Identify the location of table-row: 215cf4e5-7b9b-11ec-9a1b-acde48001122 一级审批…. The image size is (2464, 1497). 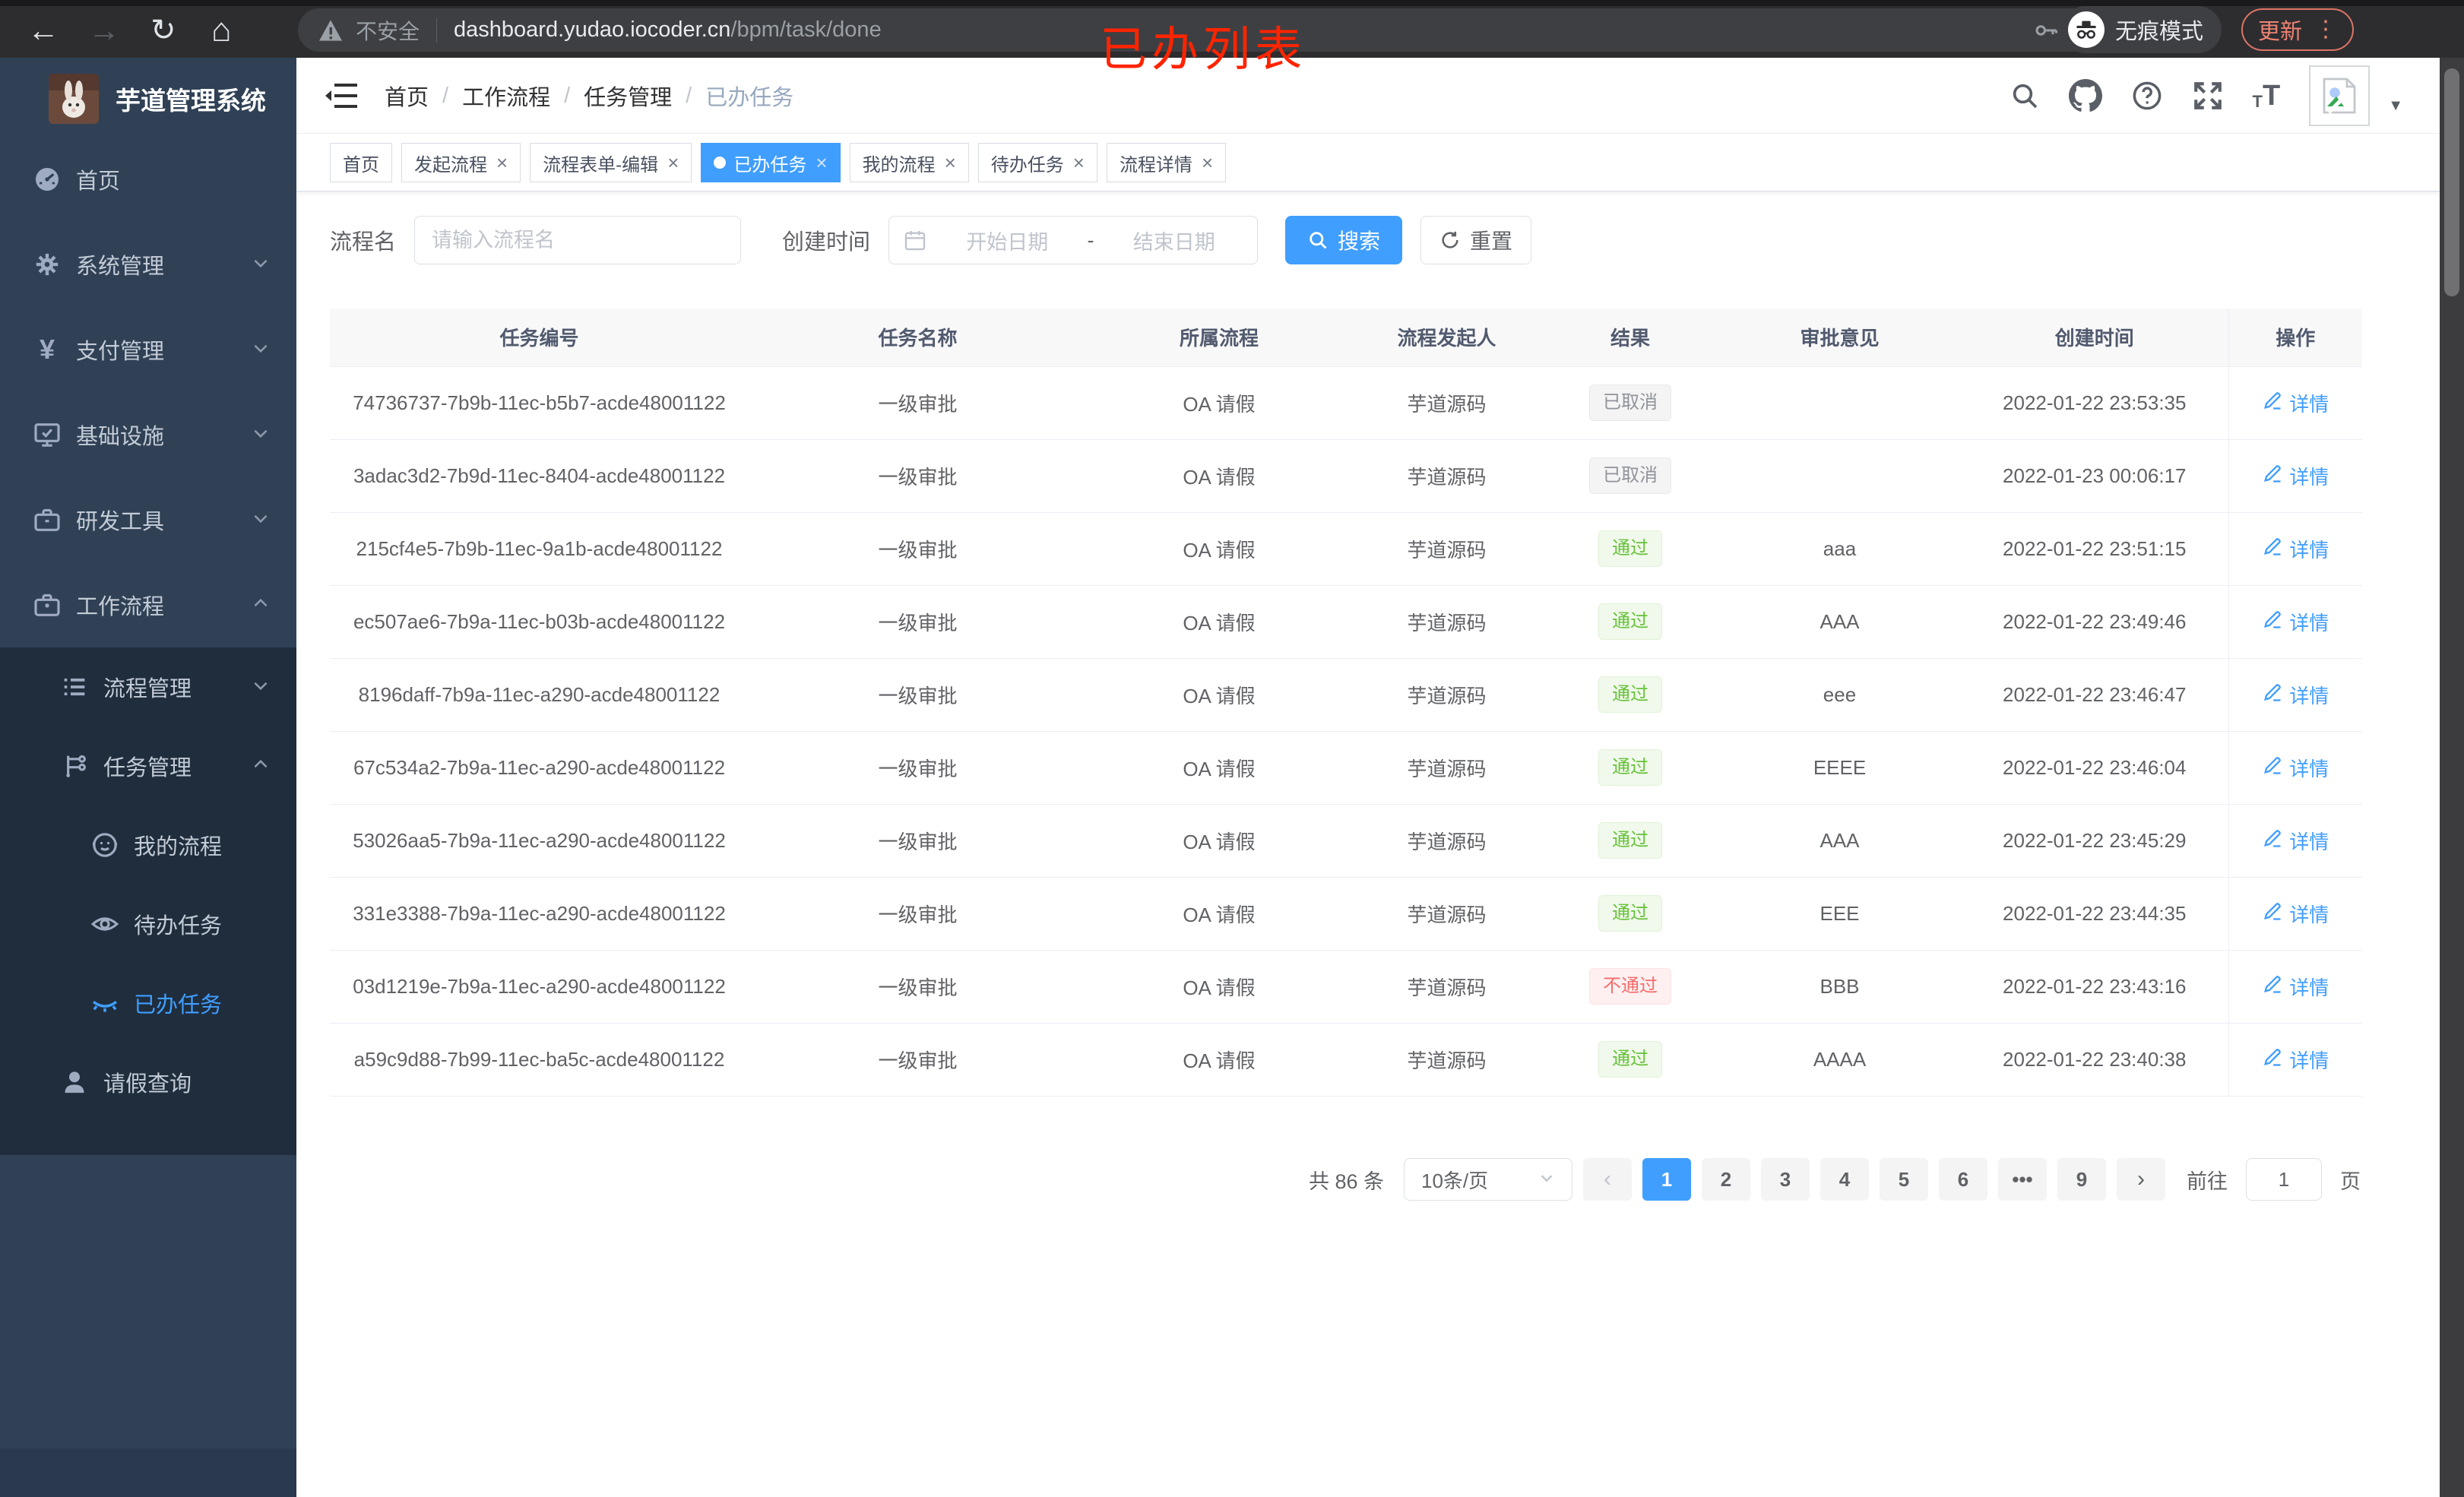
(1346, 549).